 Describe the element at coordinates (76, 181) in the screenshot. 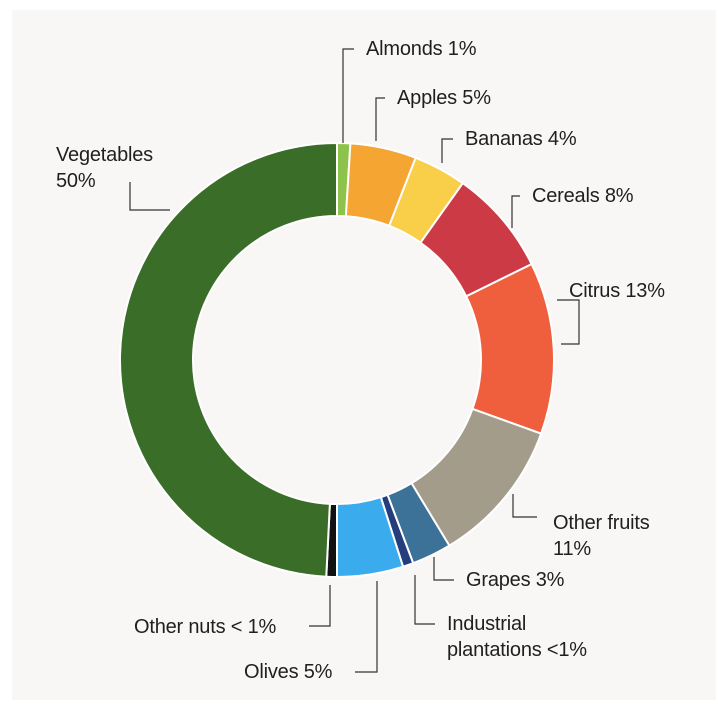

I see `label-vegetables-line2: 50%` at that location.